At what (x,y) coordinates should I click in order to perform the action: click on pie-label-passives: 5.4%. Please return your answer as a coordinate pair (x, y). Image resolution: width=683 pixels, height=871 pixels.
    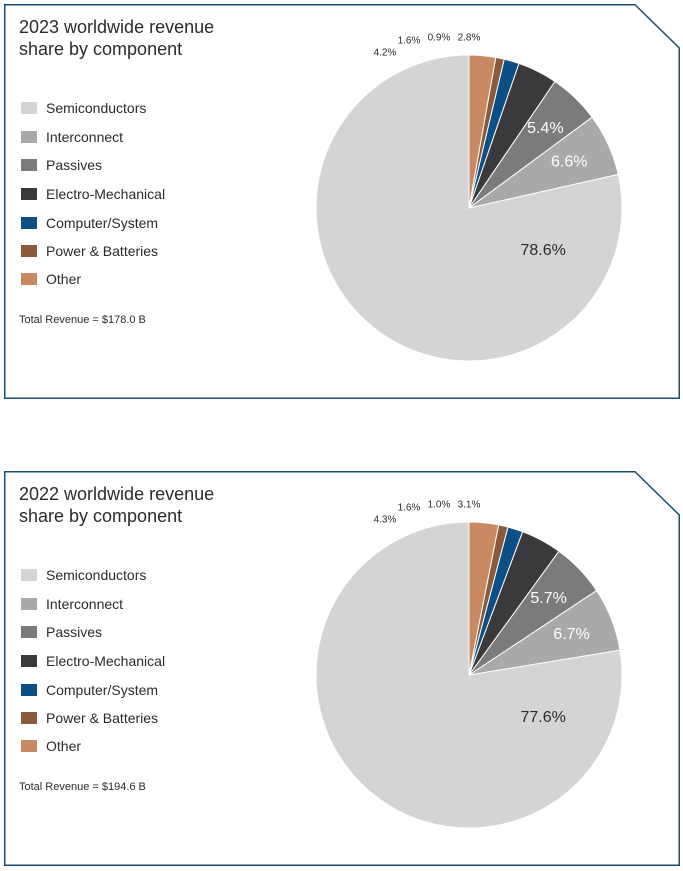
    Looking at the image, I should click on (545, 128).